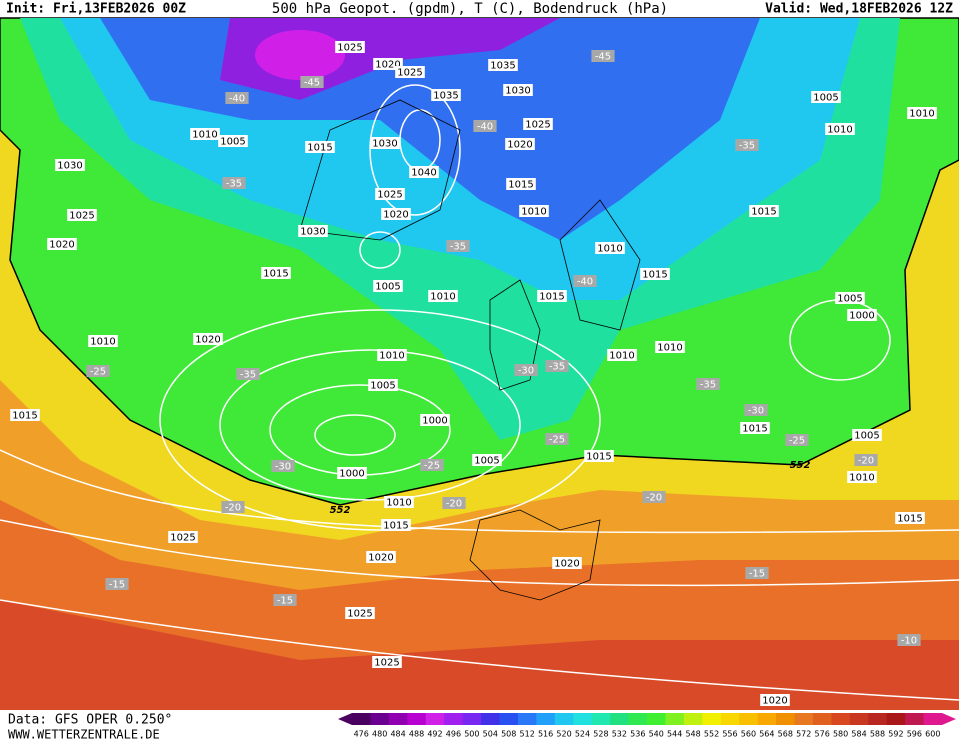 The width and height of the screenshot is (959, 745). I want to click on colorbar-label: 540, so click(656, 734).